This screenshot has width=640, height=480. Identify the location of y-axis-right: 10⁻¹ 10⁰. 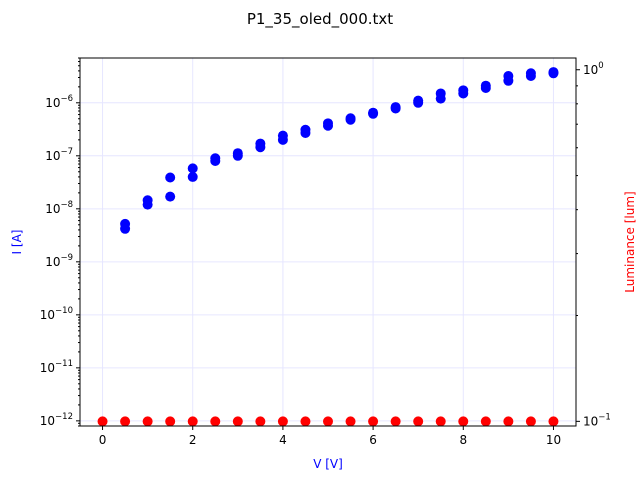
(593, 244).